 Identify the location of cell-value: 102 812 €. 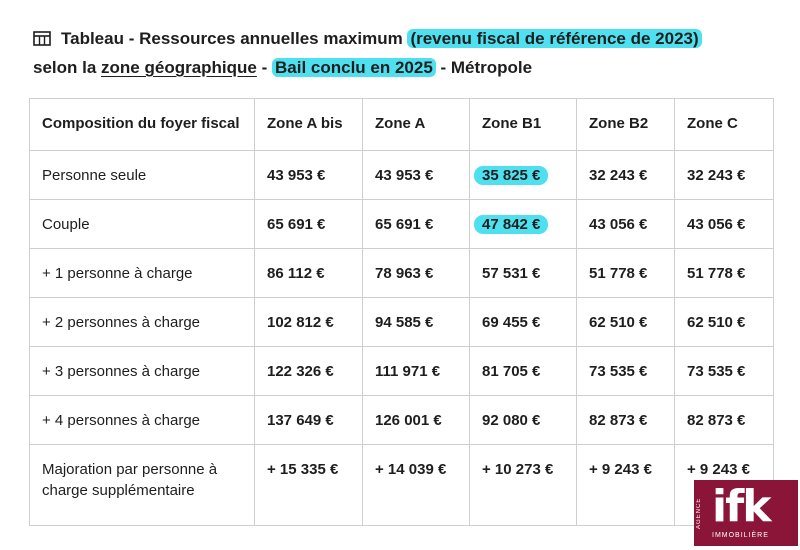
(308, 322).